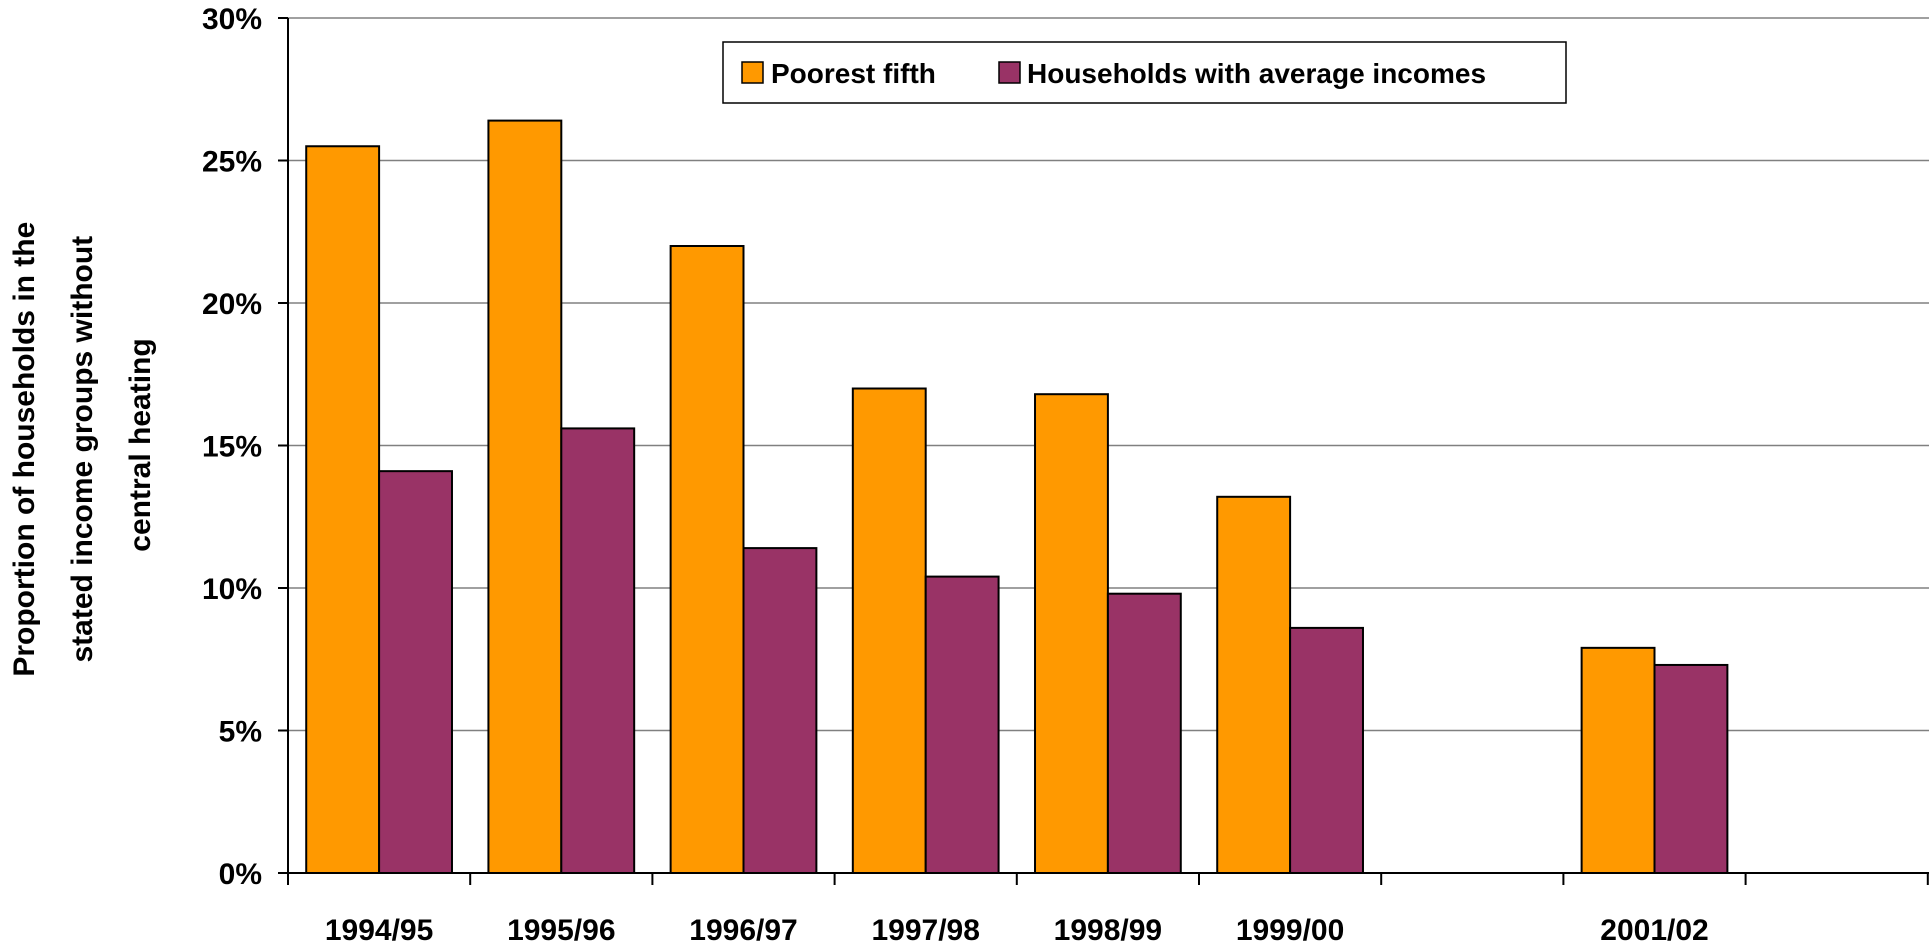 The image size is (1929, 947). Describe the element at coordinates (1290, 930) in the screenshot. I see `x-tick-label: 1999/00` at that location.